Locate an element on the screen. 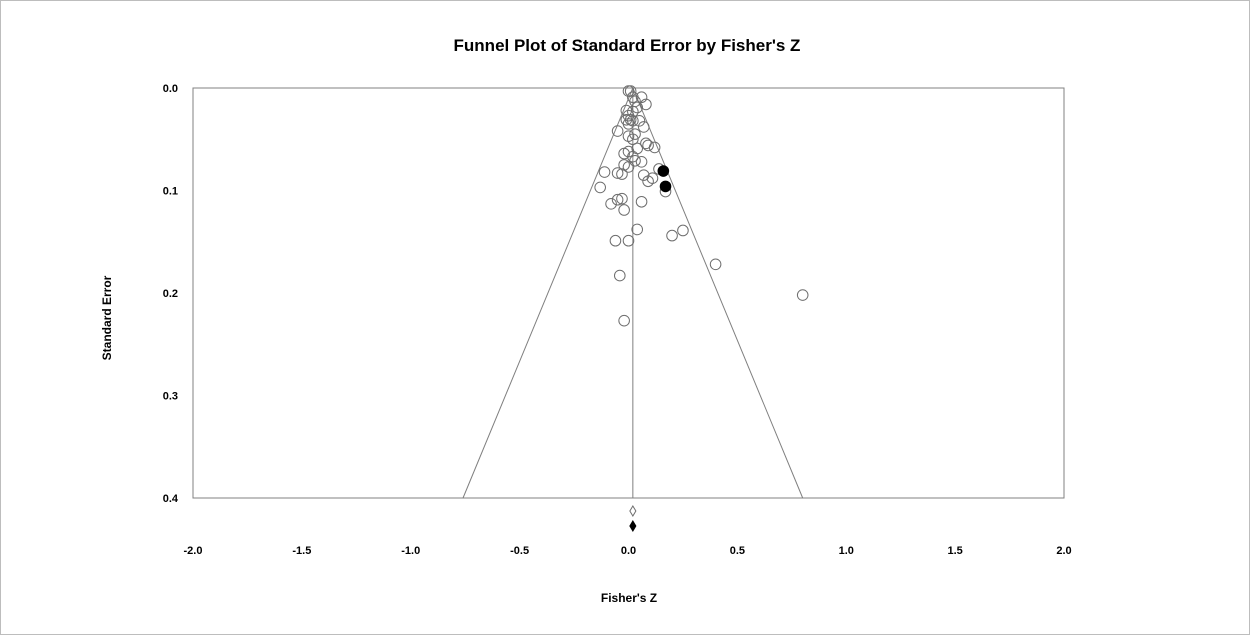  y-tick-label: 0.1 is located at coordinates (170, 192).